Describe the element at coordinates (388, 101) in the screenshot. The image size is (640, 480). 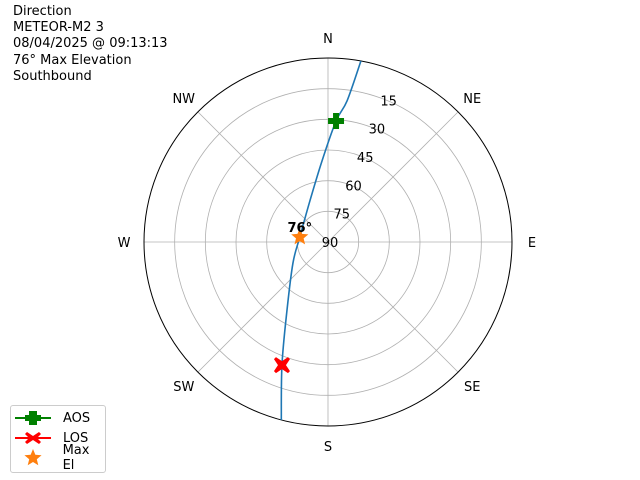
I see `r-tick-label: 15` at that location.